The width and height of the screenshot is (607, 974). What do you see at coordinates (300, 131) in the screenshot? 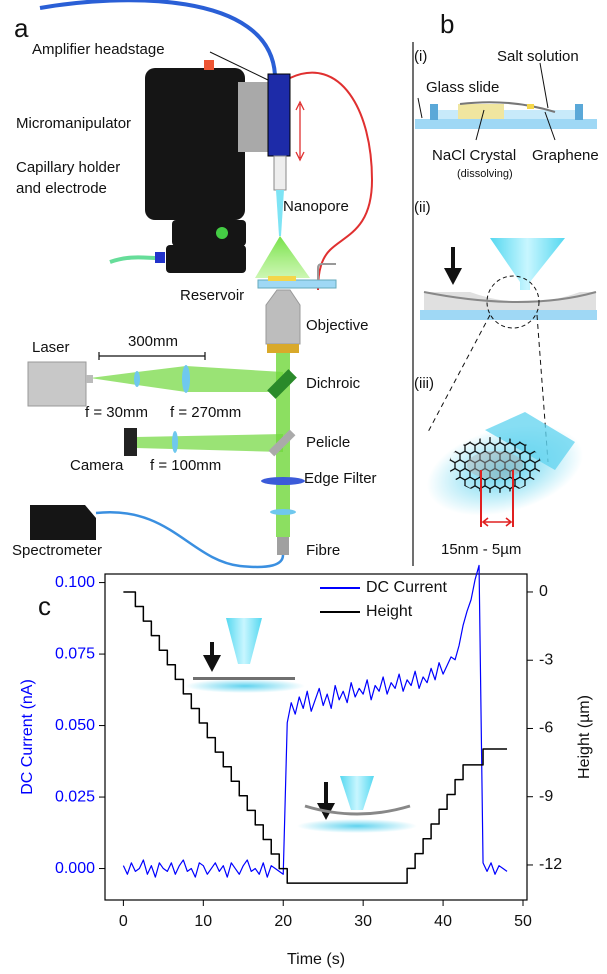
I see `arrow` at bounding box center [300, 131].